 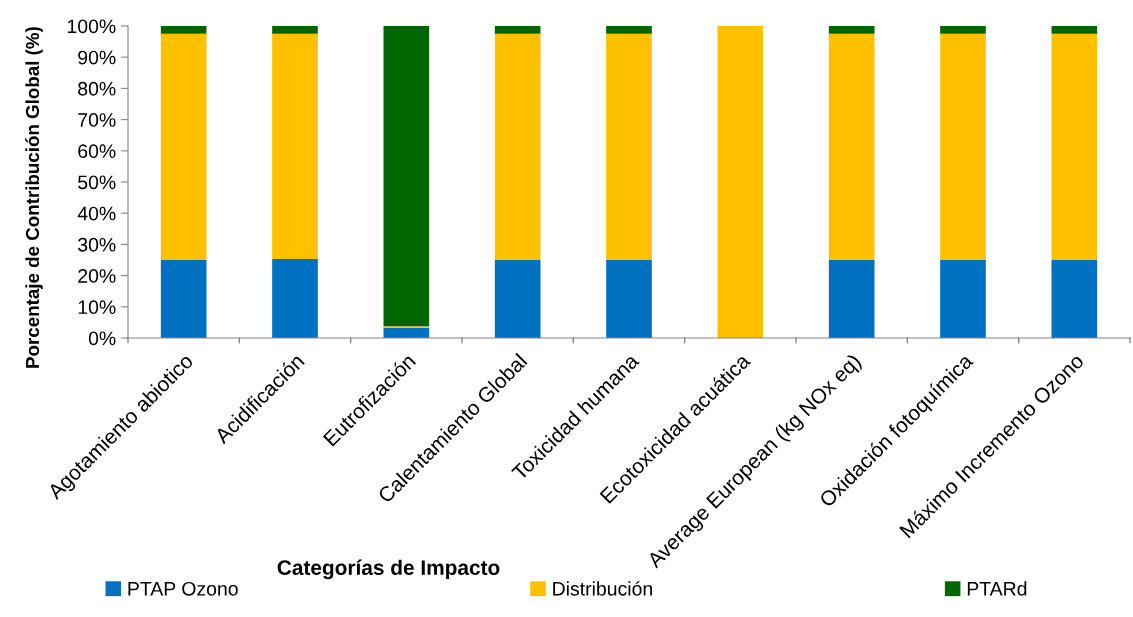 I want to click on y-tick-label: 40%, so click(x=96, y=213).